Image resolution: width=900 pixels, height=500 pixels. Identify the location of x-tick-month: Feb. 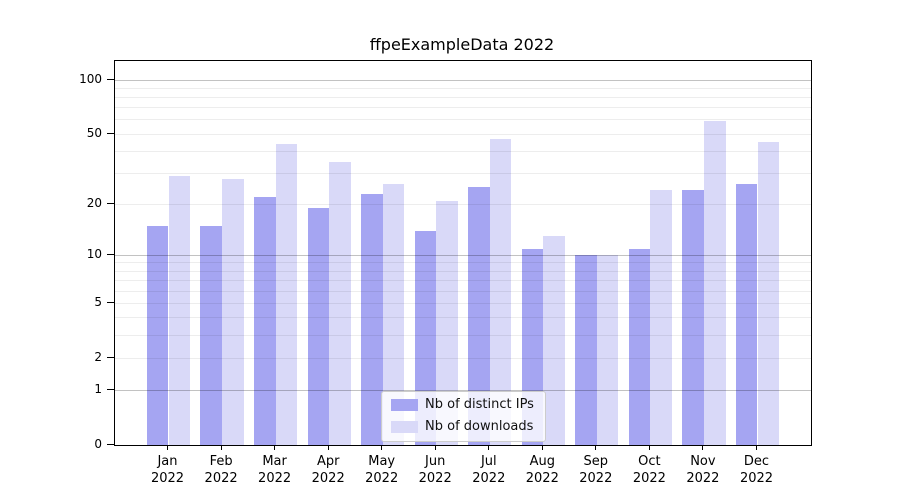
(221, 461).